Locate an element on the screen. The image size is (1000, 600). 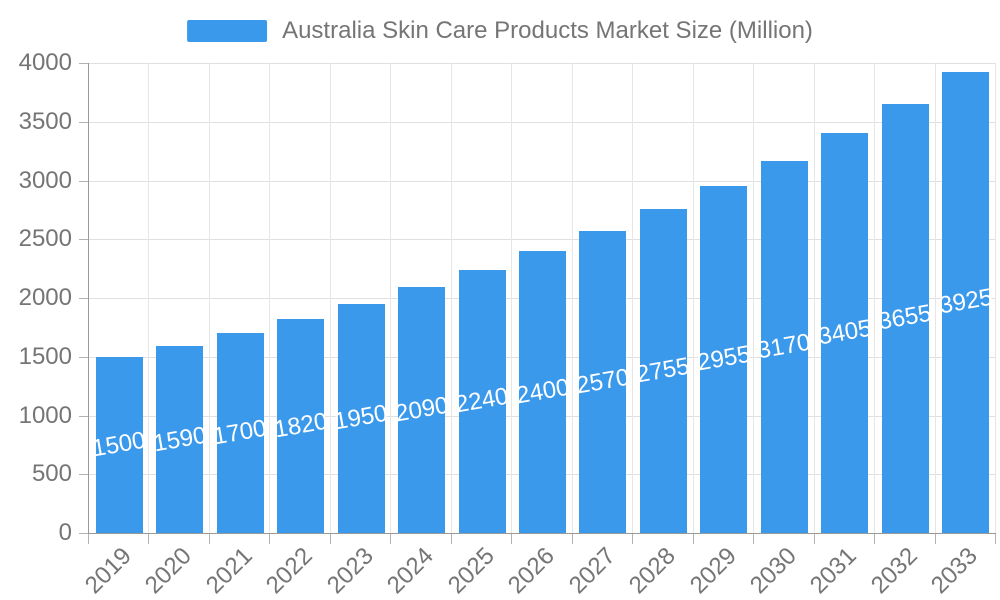
x-axis-tick-label: 2026 is located at coordinates (531, 571).